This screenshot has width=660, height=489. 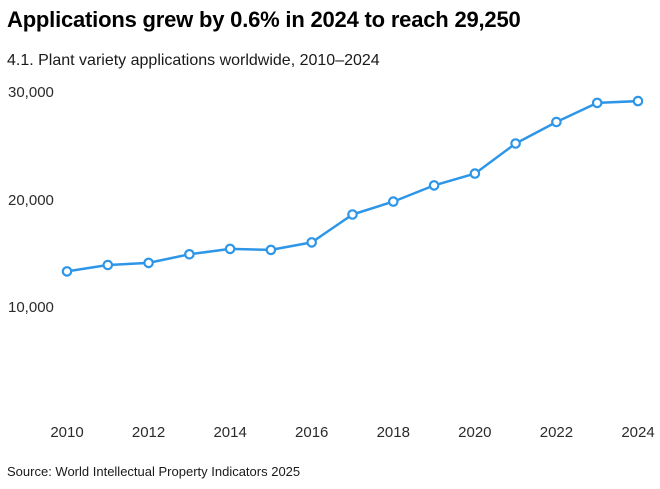 I want to click on data-point-2016, so click(x=311, y=242).